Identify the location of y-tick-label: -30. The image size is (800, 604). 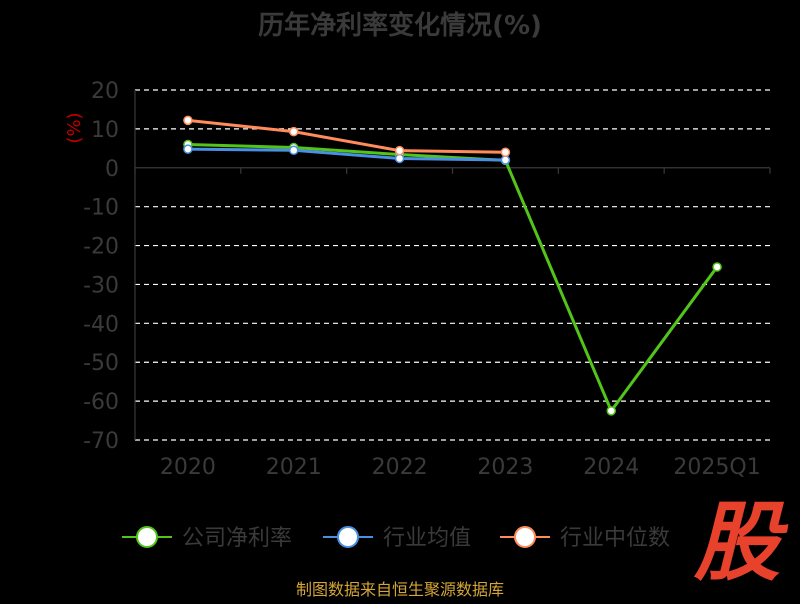
(101, 285).